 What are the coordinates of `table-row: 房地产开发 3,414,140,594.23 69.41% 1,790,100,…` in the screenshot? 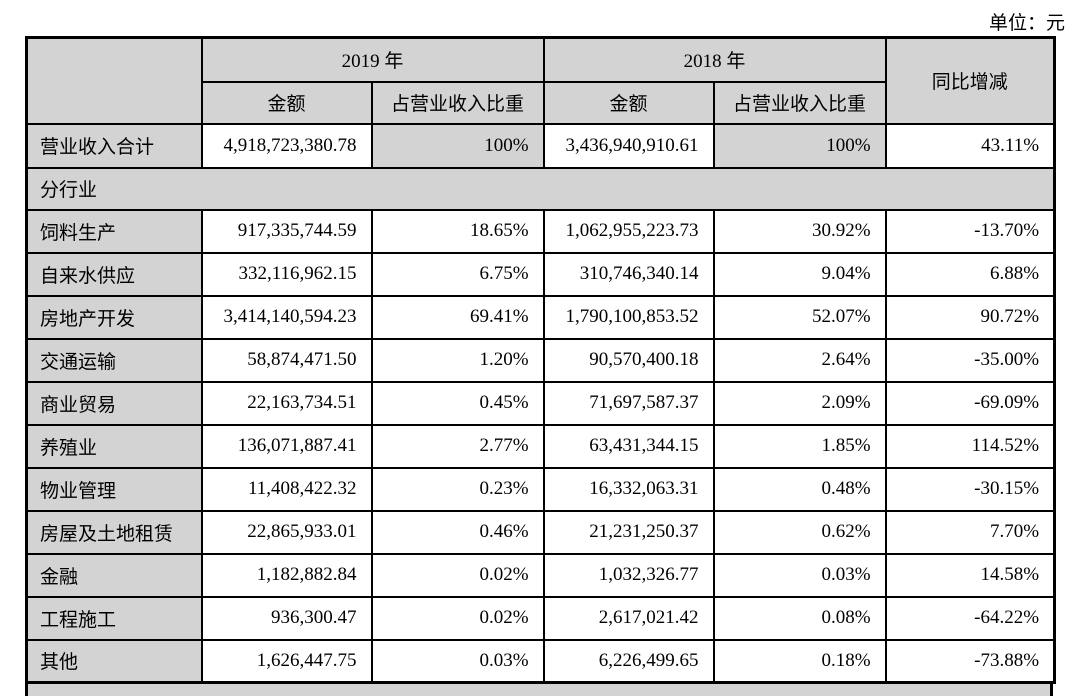 It's located at (540, 317).